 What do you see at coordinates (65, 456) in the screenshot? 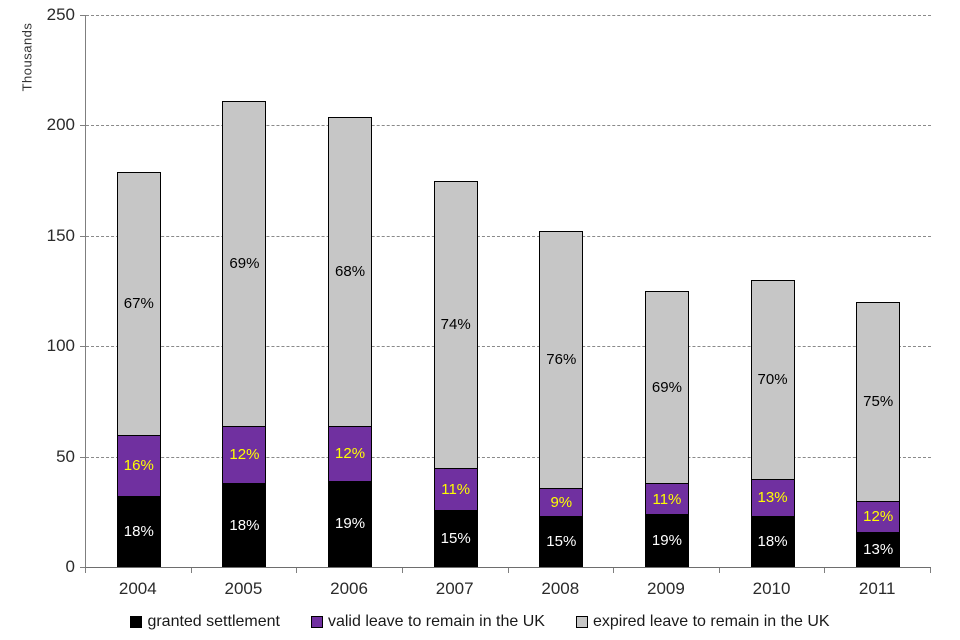
I see `y-tick-label-50: 50` at bounding box center [65, 456].